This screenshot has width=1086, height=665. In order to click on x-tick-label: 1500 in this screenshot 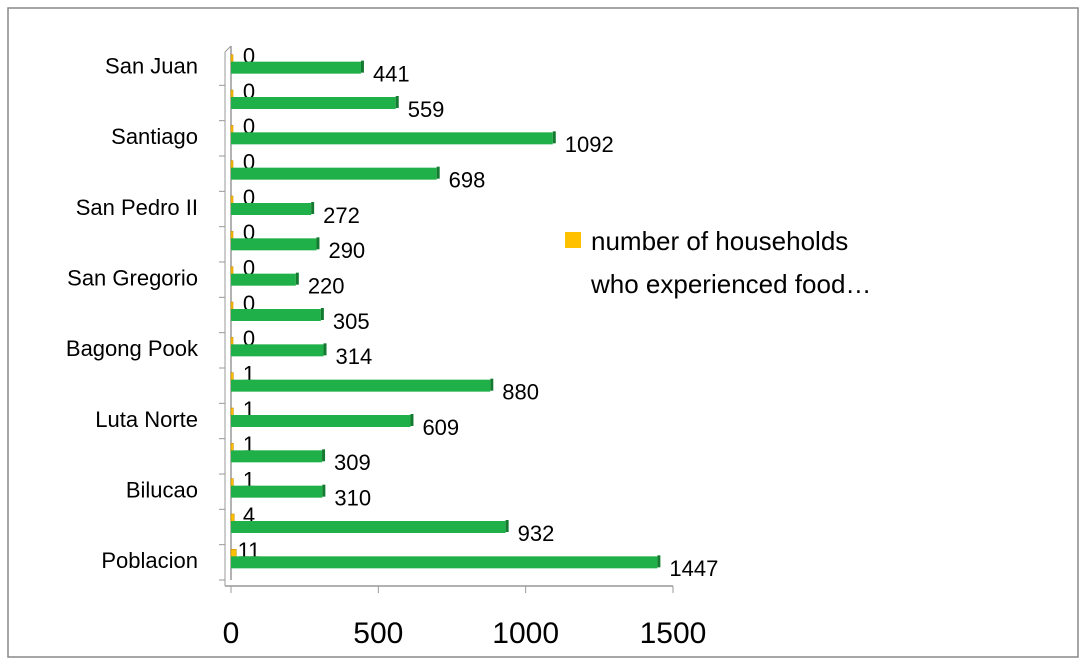, I will do `click(673, 633)`.